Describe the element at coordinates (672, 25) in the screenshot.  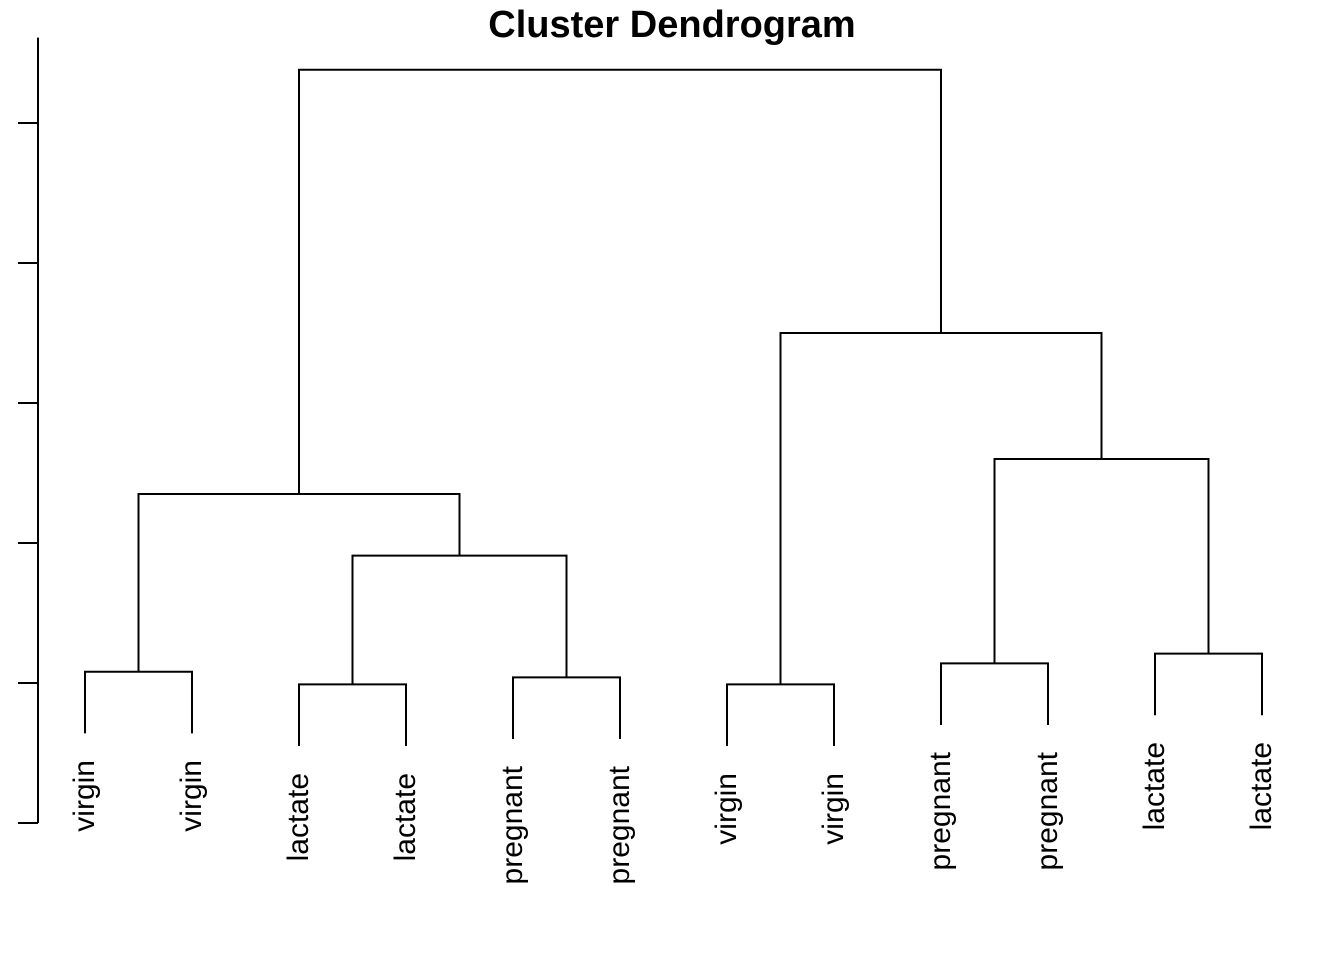
I see `chart-title: Cluster Dendrogram` at that location.